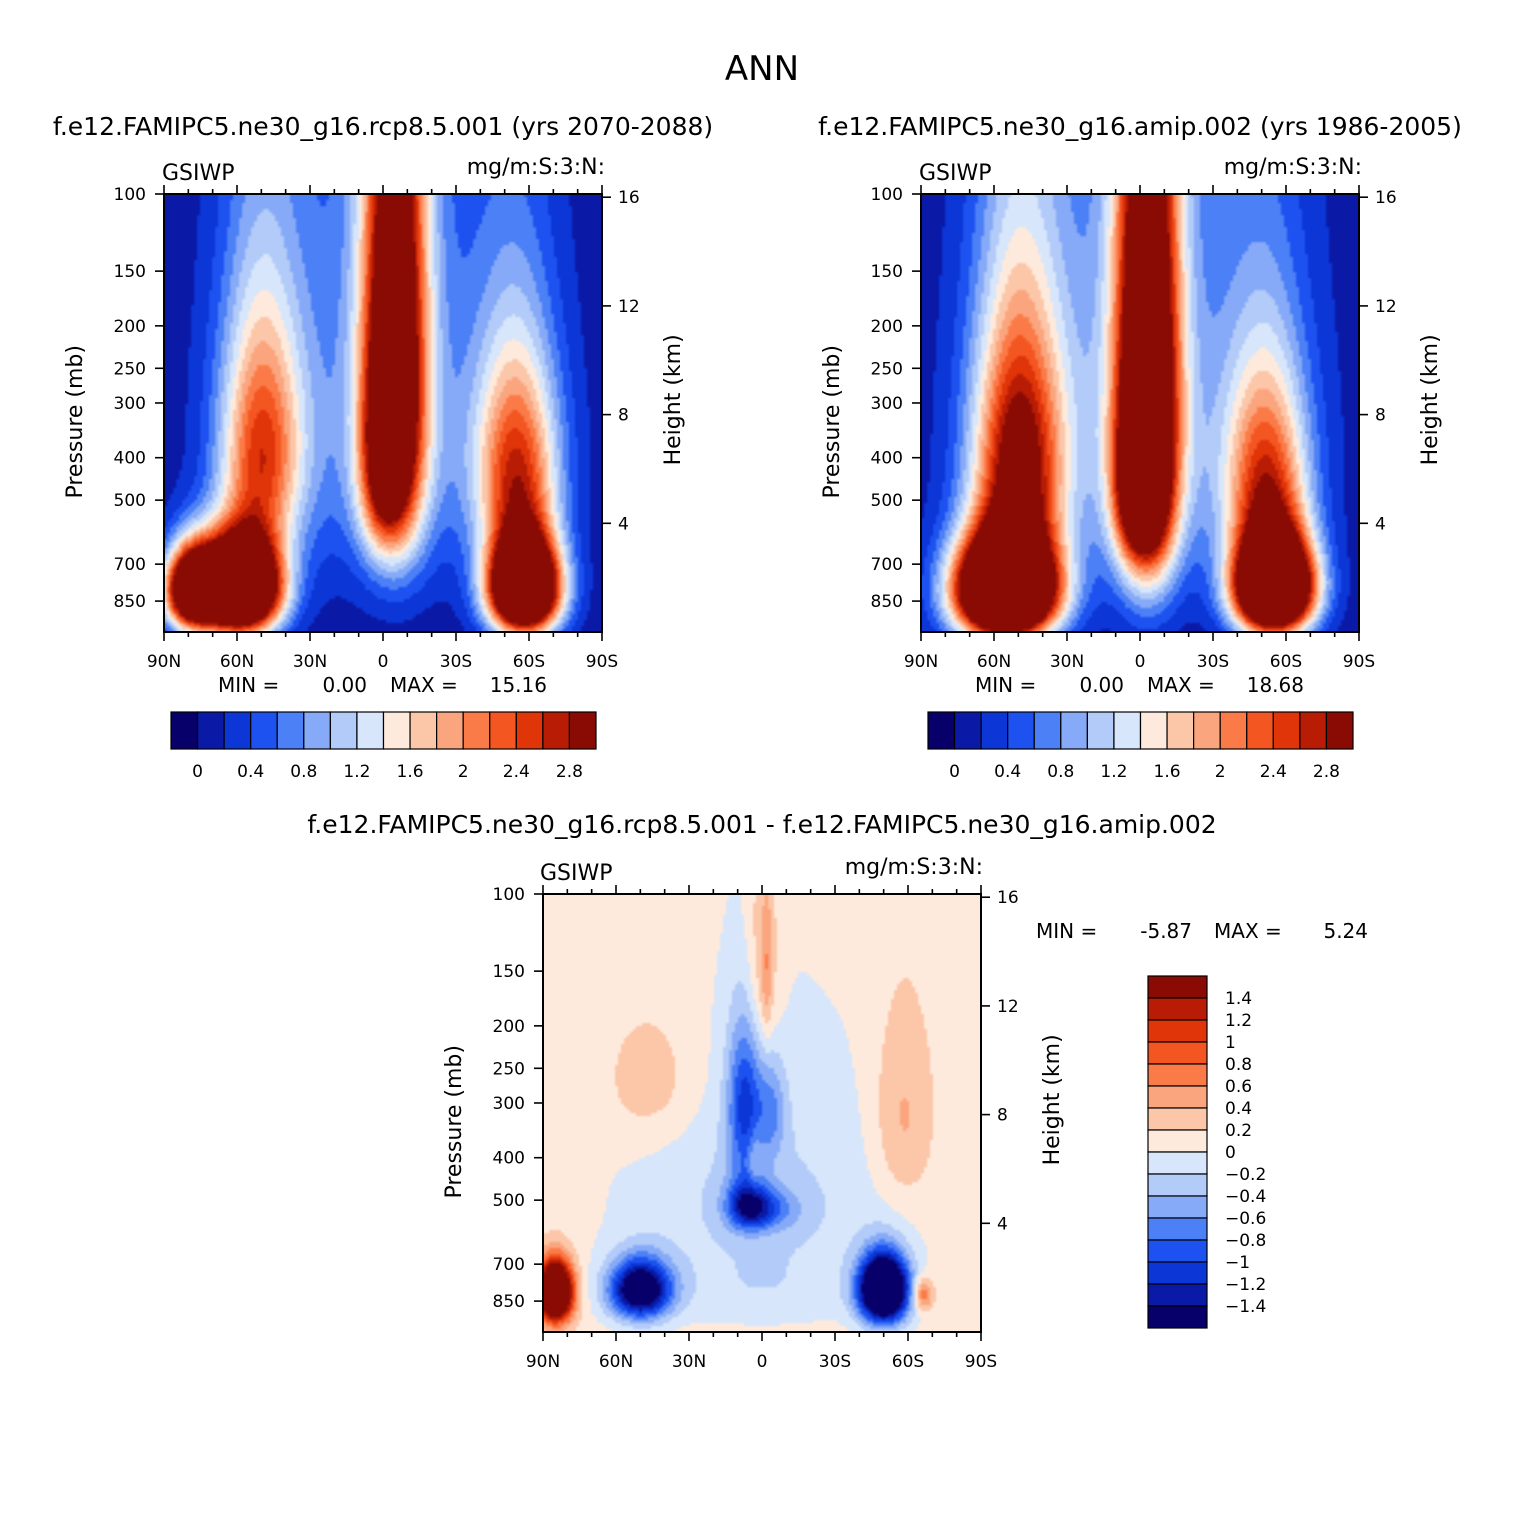 The height and width of the screenshot is (1524, 1524). I want to click on diff-pressure-tick-label: 300, so click(509, 1104).